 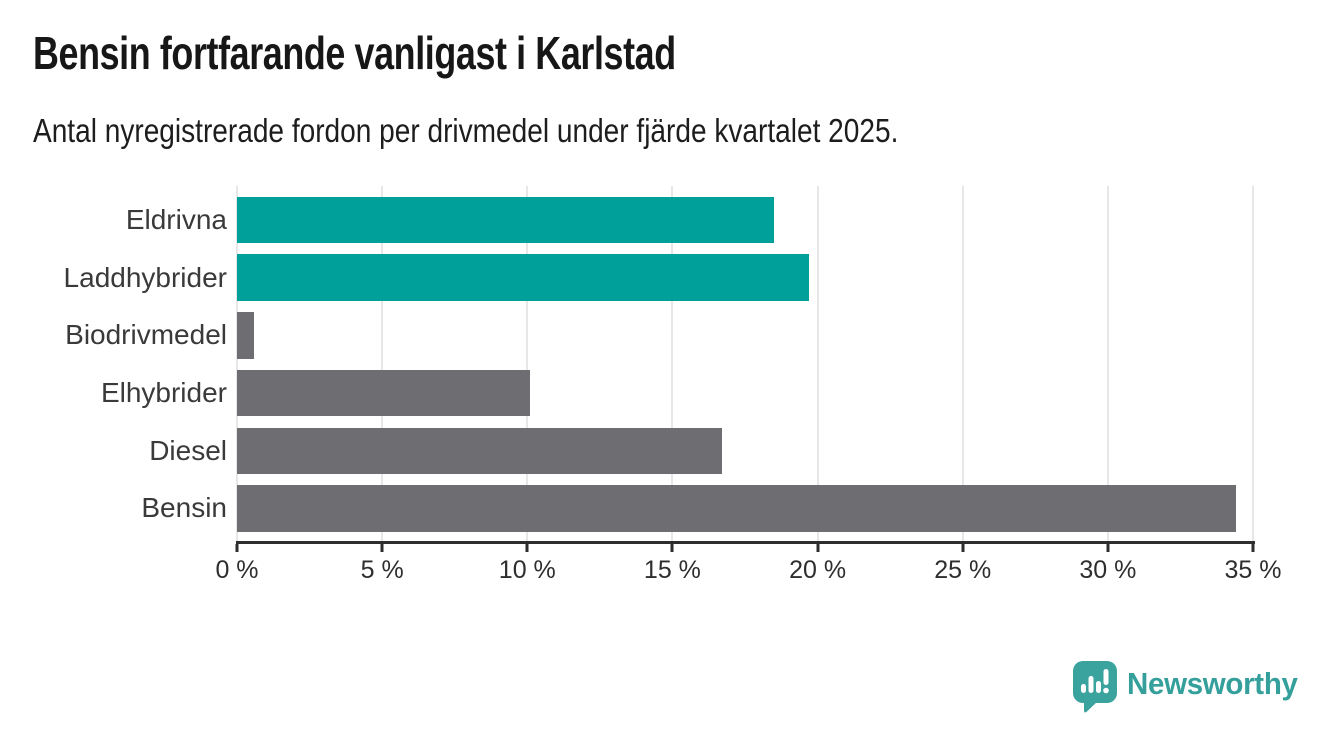 What do you see at coordinates (672, 570) in the screenshot?
I see `axis-tick-label: 15 %` at bounding box center [672, 570].